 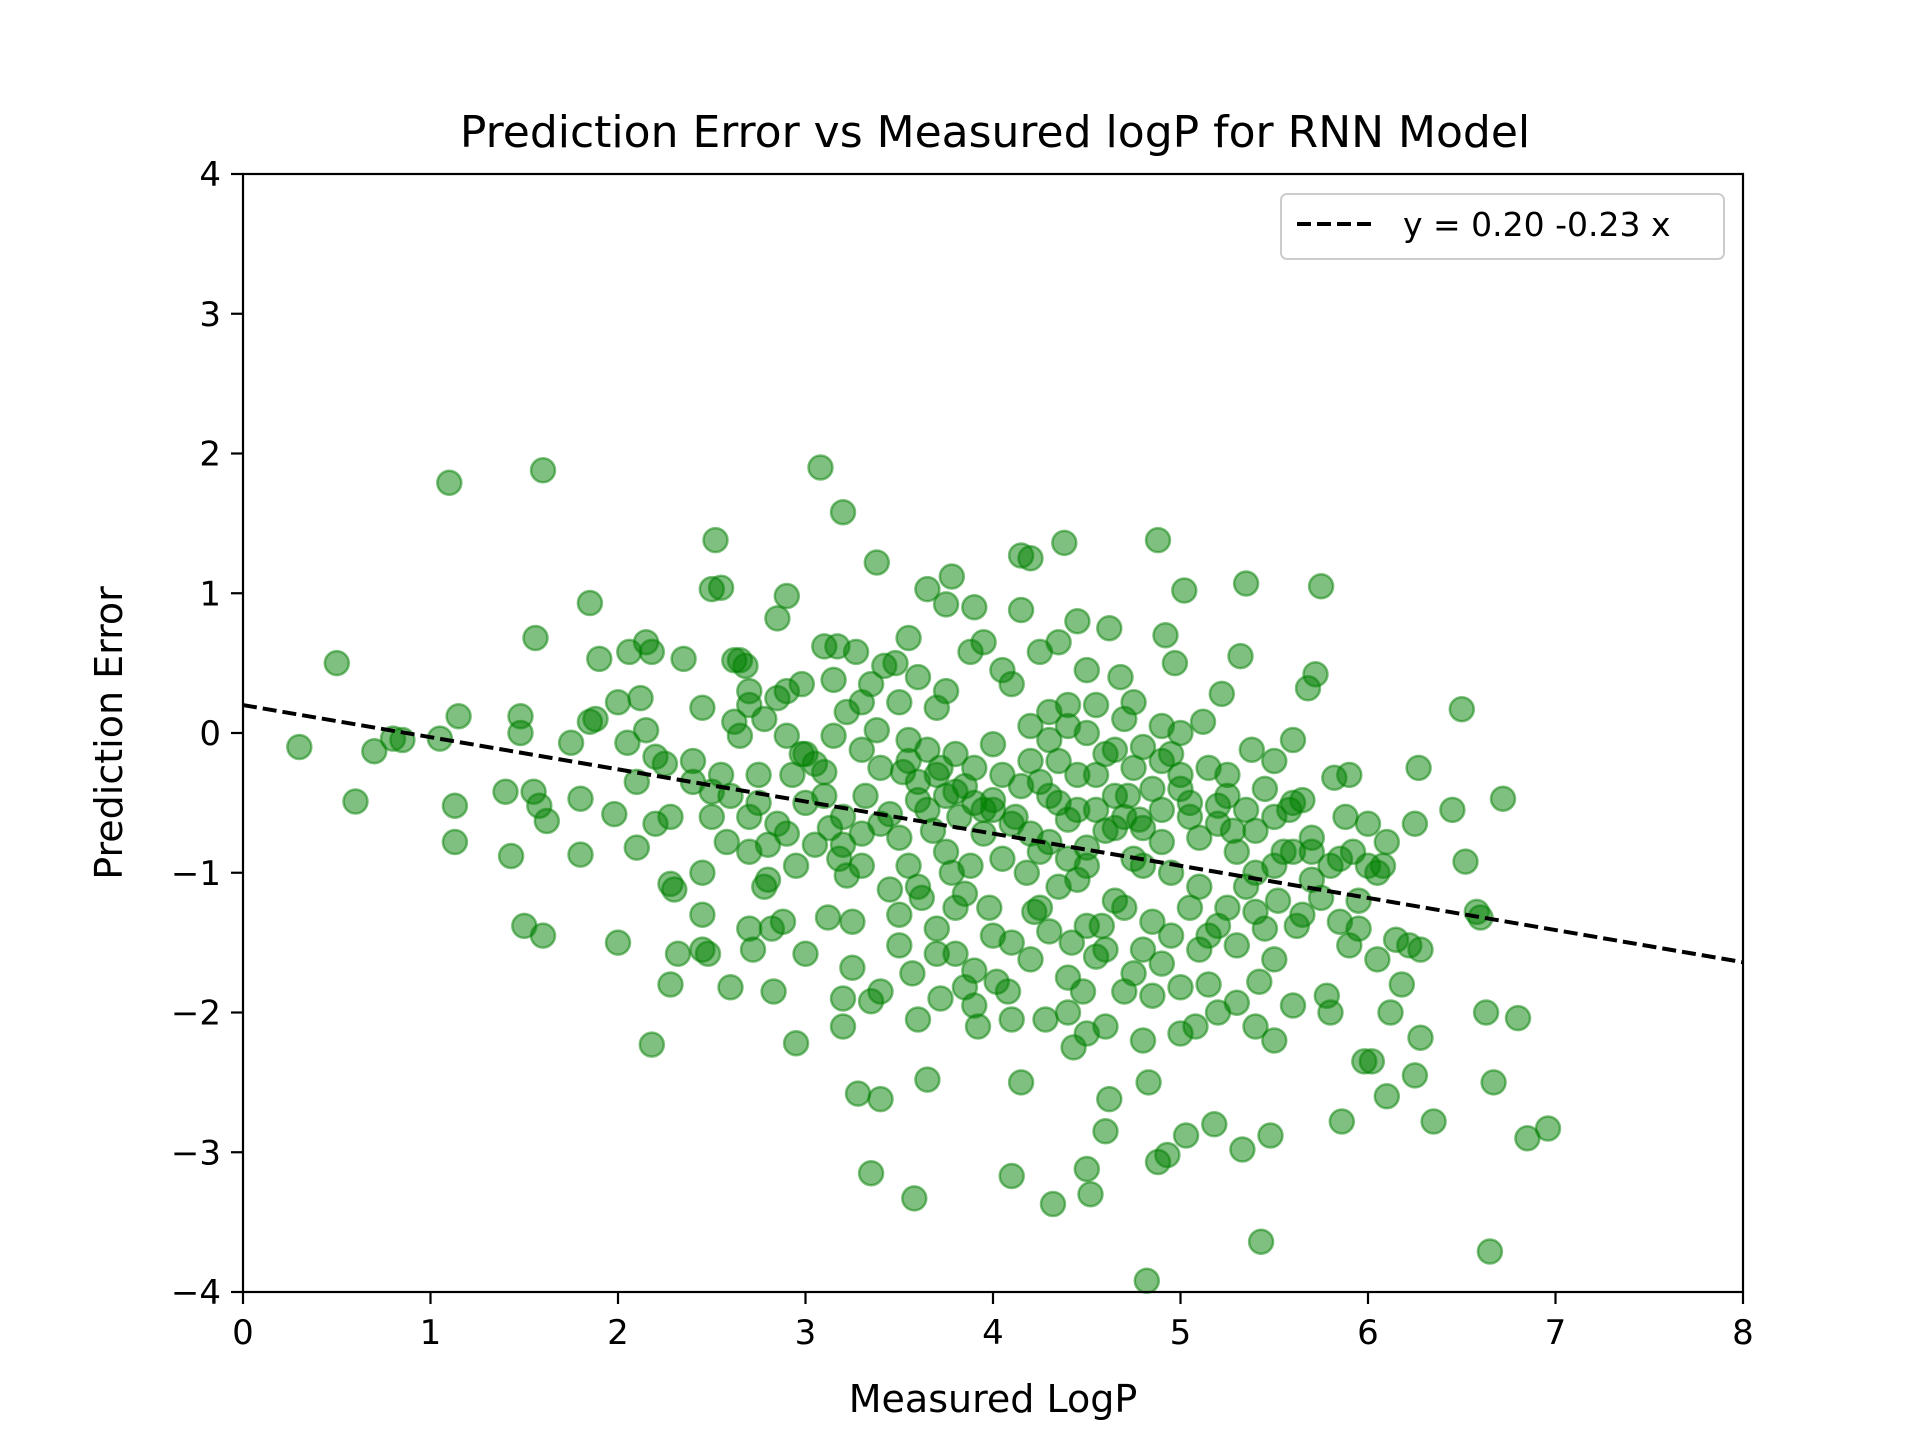 What do you see at coordinates (210, 315) in the screenshot?
I see `y-tick-label: 3` at bounding box center [210, 315].